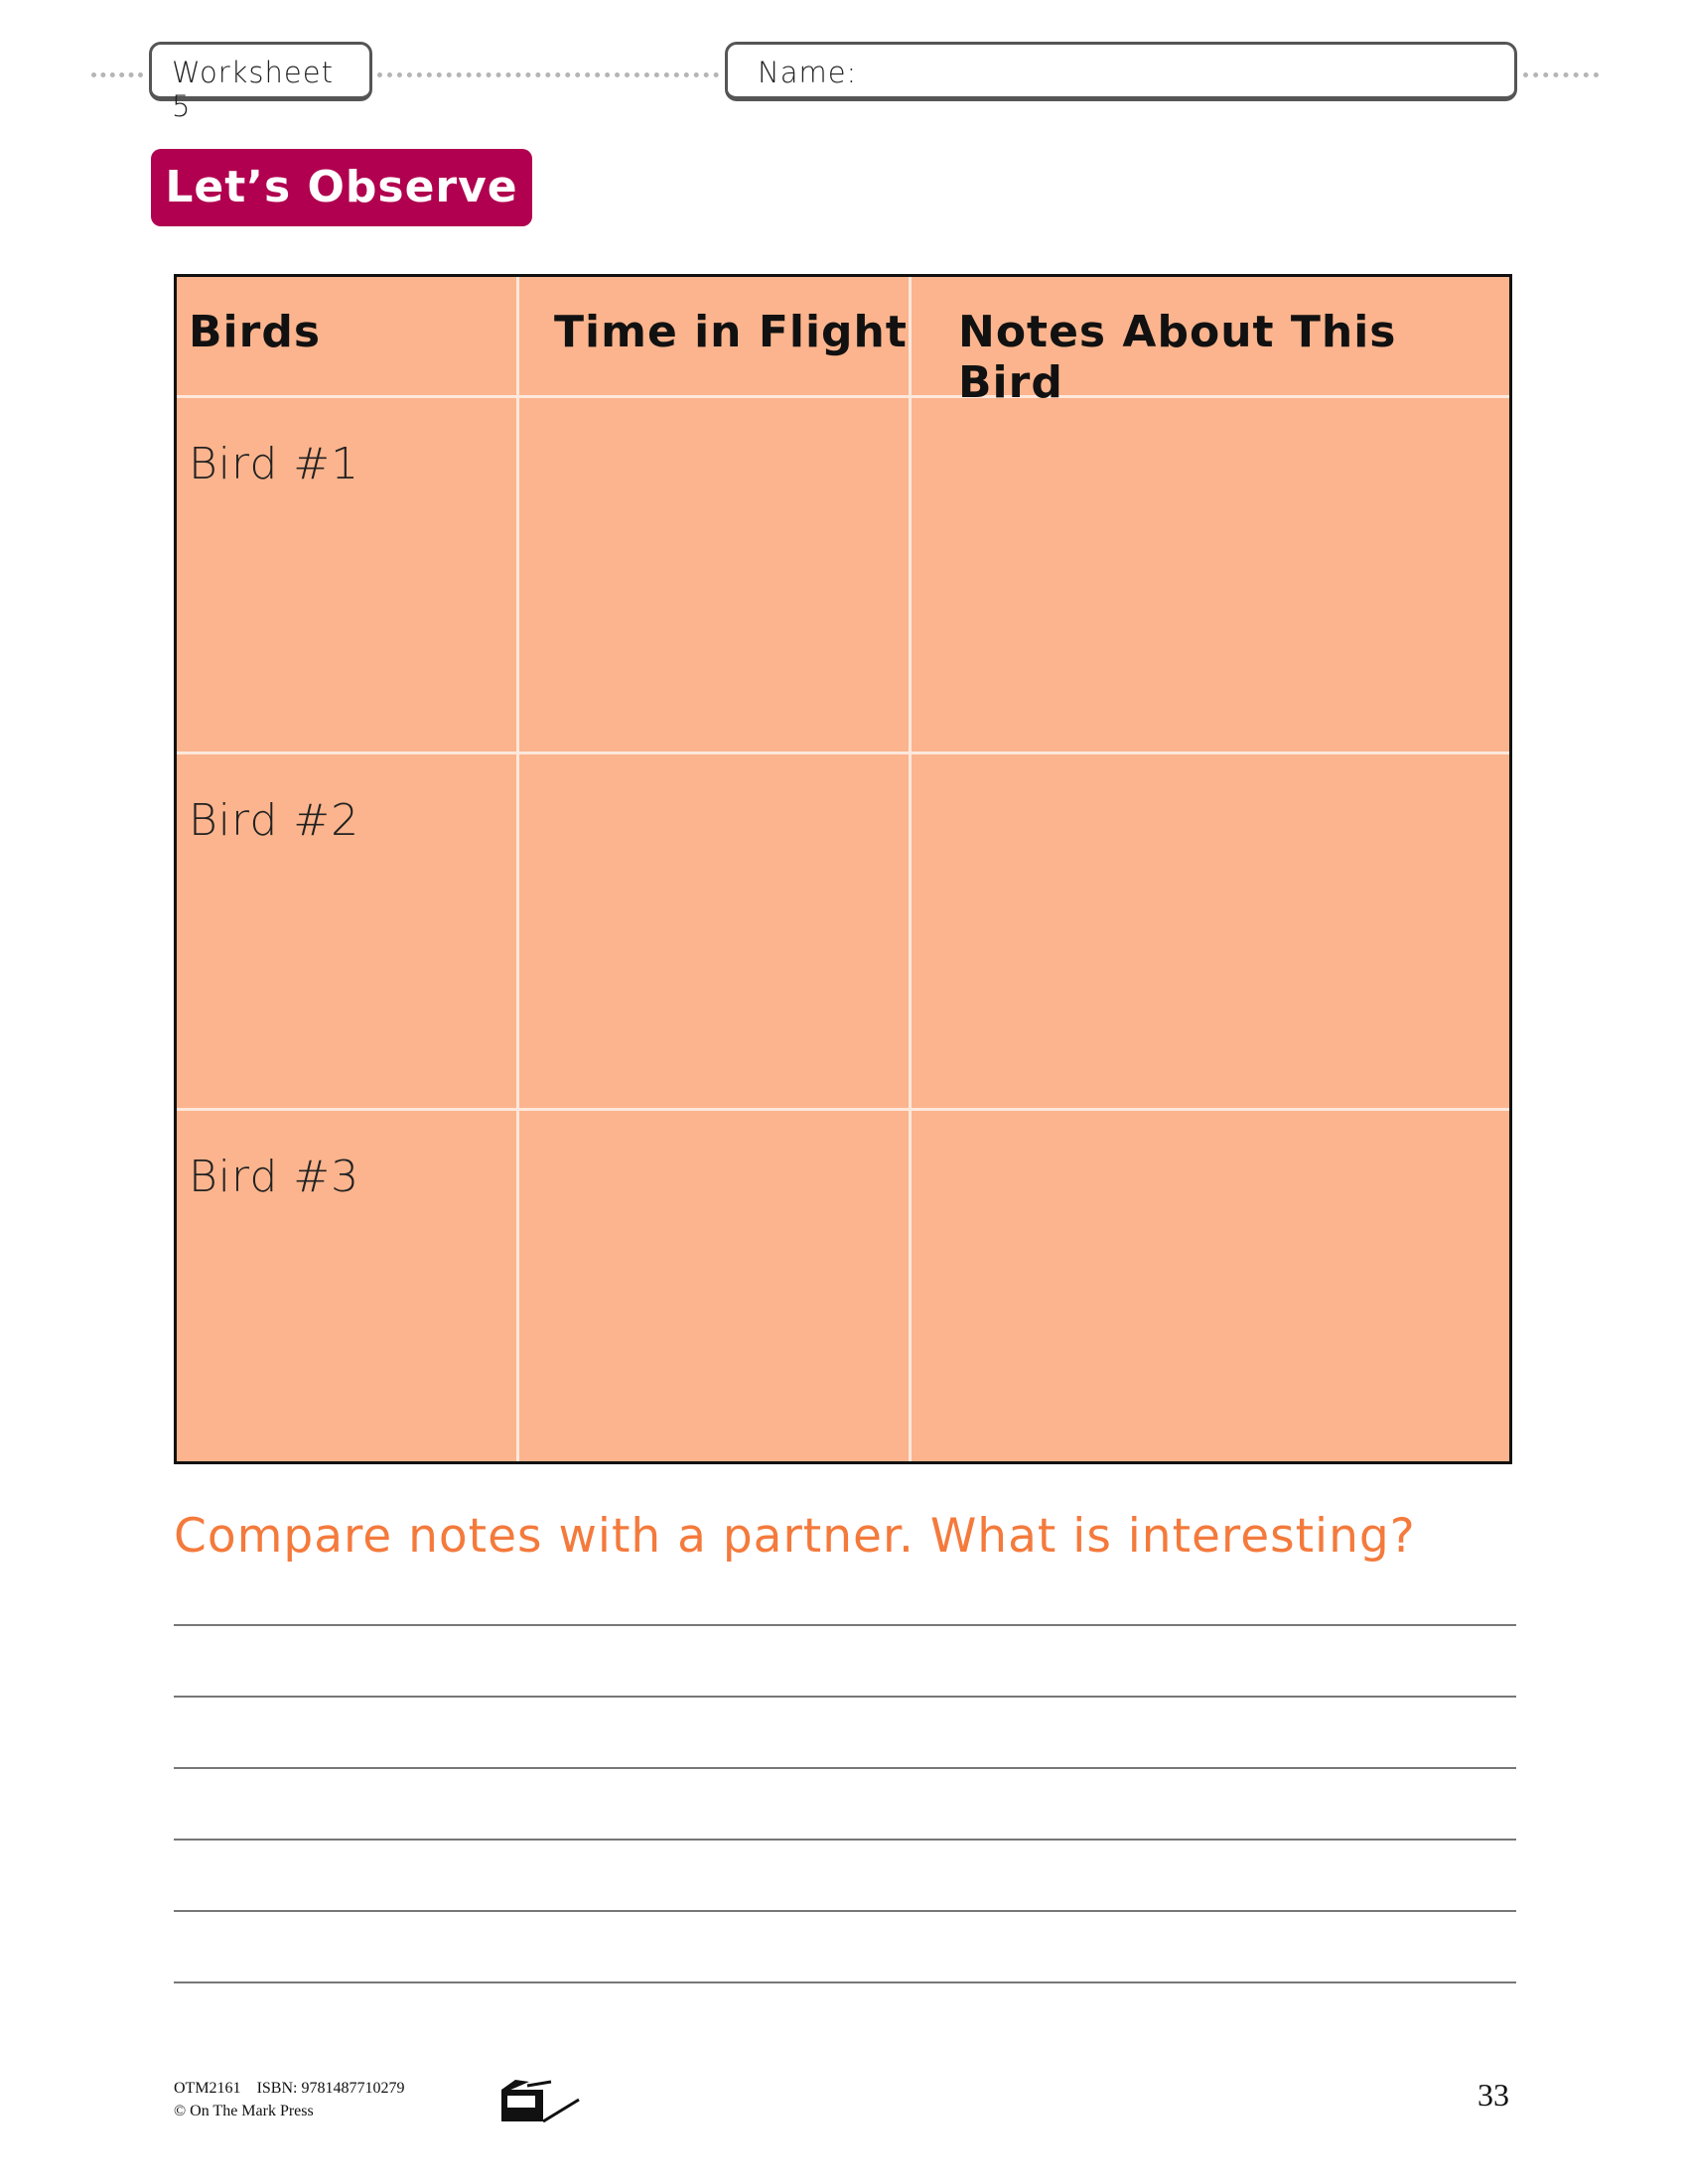 Image resolution: width=1688 pixels, height=2184 pixels. What do you see at coordinates (274, 820) in the screenshot?
I see `row-label-bird-2: Bird #2` at bounding box center [274, 820].